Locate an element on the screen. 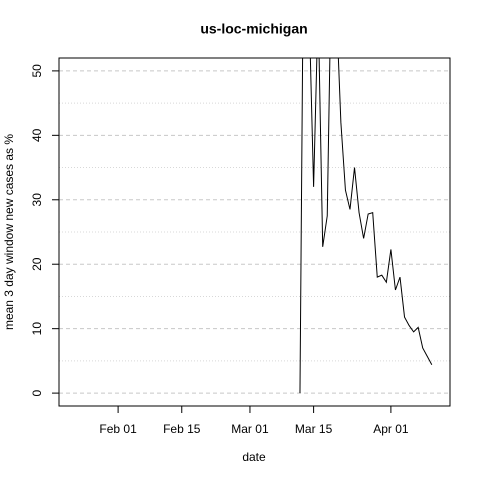 The height and width of the screenshot is (480, 480). y-tick-label: 40 is located at coordinates (37, 135).